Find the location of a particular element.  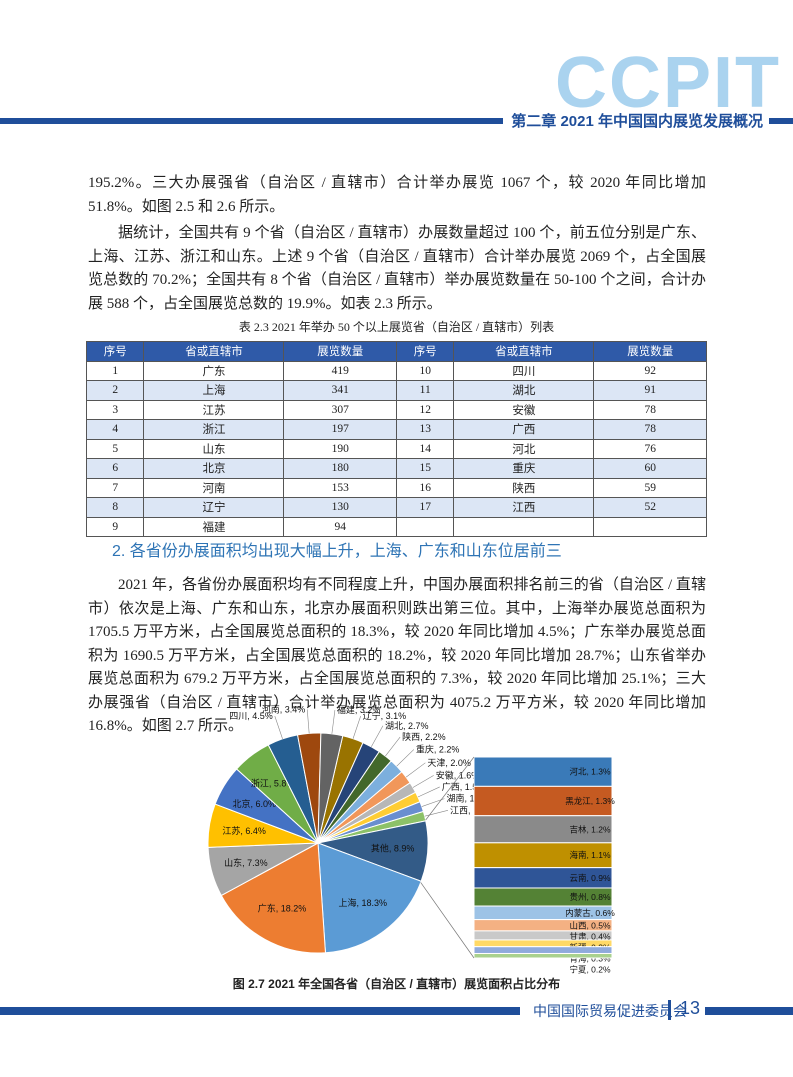

data-label: 上海, 18.3% is located at coordinates (363, 902).